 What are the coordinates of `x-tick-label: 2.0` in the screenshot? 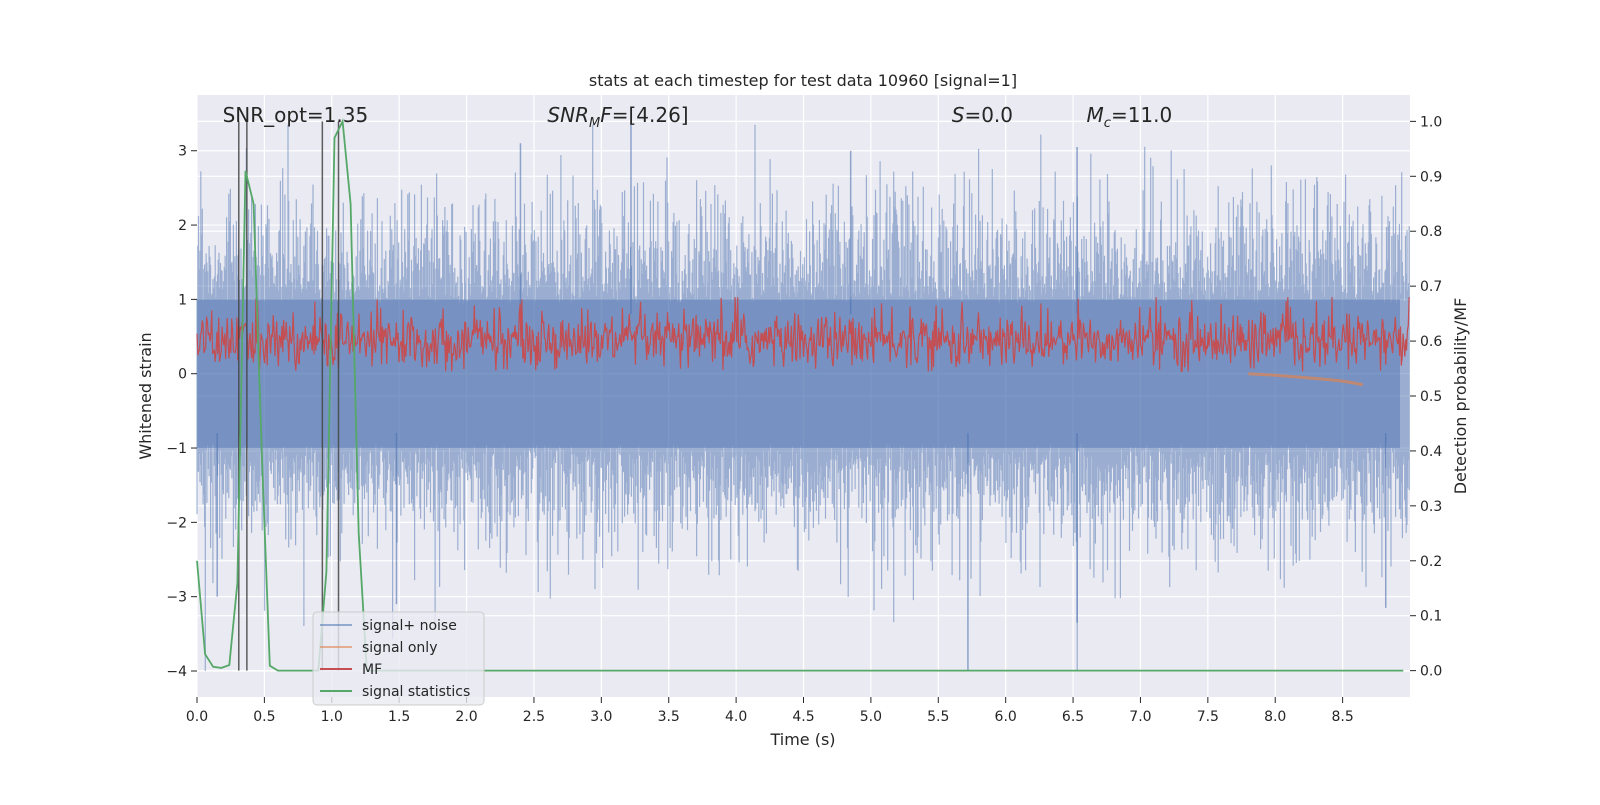 It's located at (466, 717).